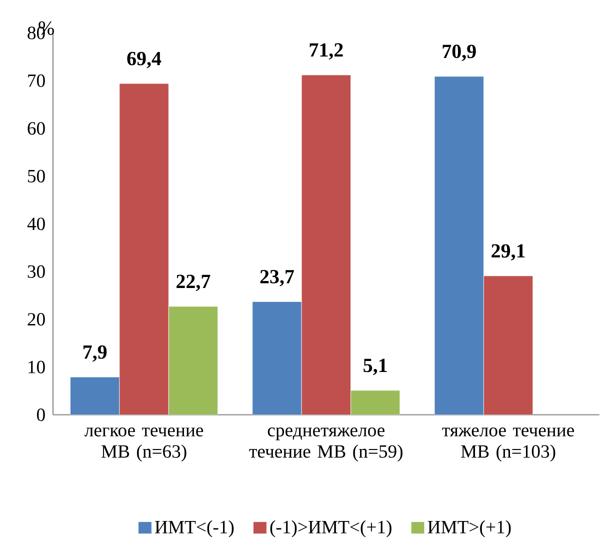 The image size is (600, 549). Describe the element at coordinates (36, 319) in the screenshot. I see `y-tick-label: 20` at that location.